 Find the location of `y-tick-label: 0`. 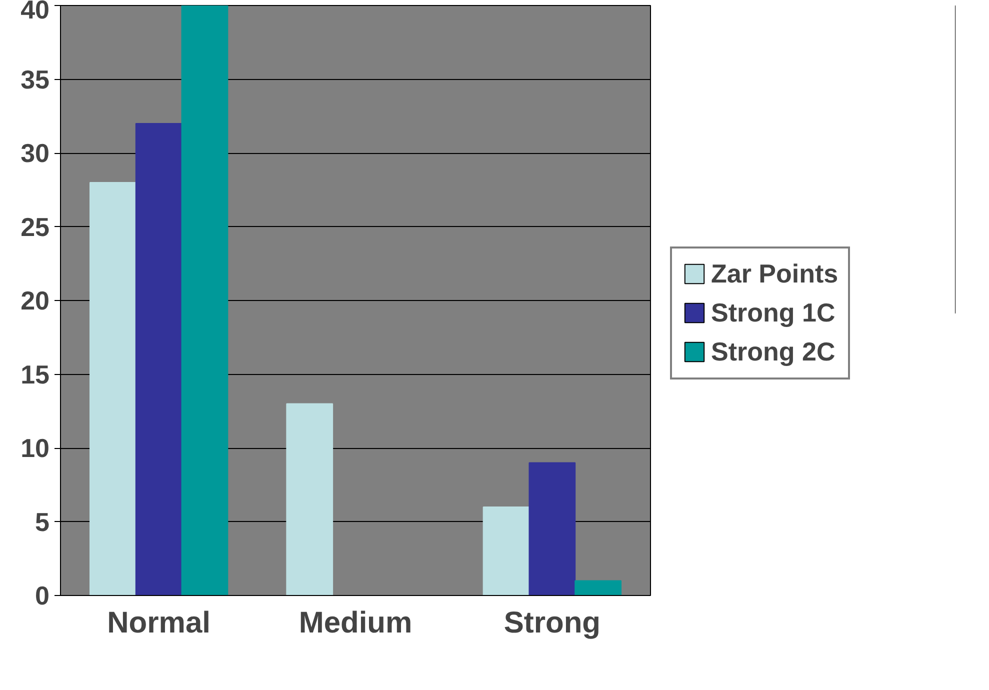

y-tick-label: 0 is located at coordinates (42, 595).